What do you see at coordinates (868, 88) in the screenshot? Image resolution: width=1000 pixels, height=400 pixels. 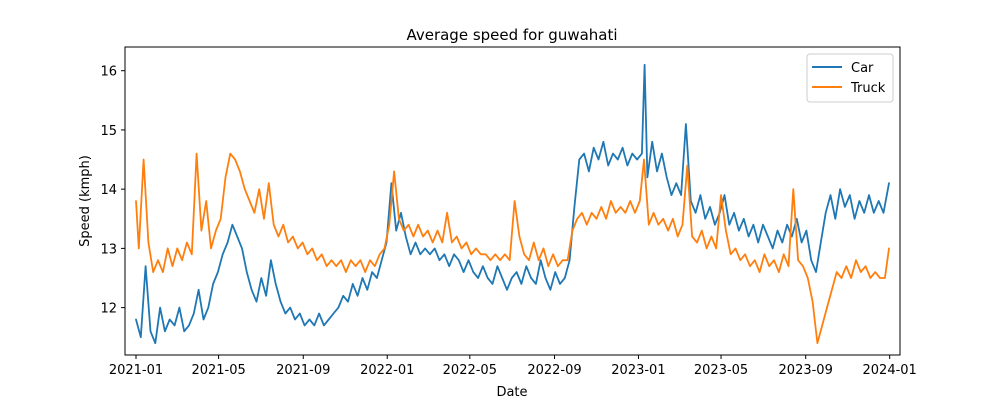 I see `legend-label-truck: Truck` at bounding box center [868, 88].